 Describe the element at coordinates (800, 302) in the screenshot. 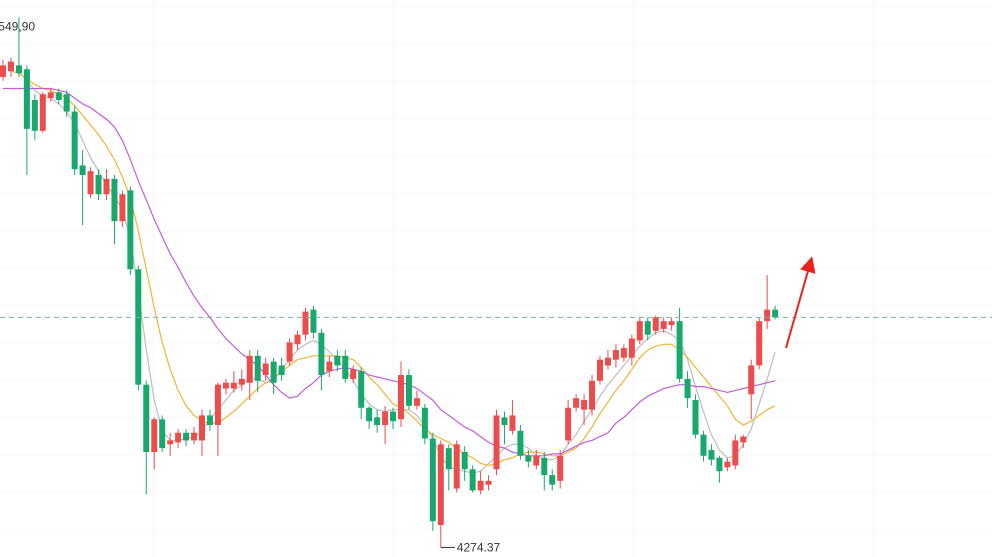

I see `trend-arrow` at that location.